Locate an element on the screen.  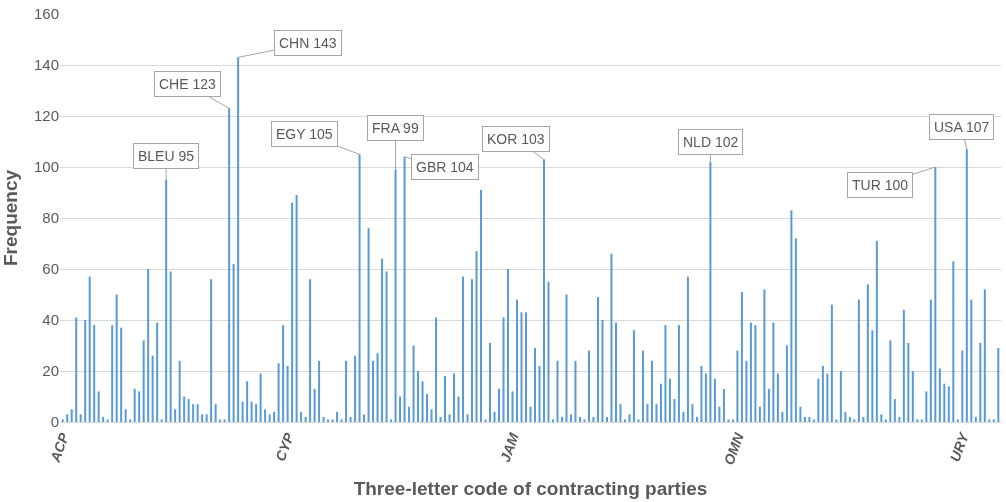
y-tick-label: 60 is located at coordinates (50, 269).